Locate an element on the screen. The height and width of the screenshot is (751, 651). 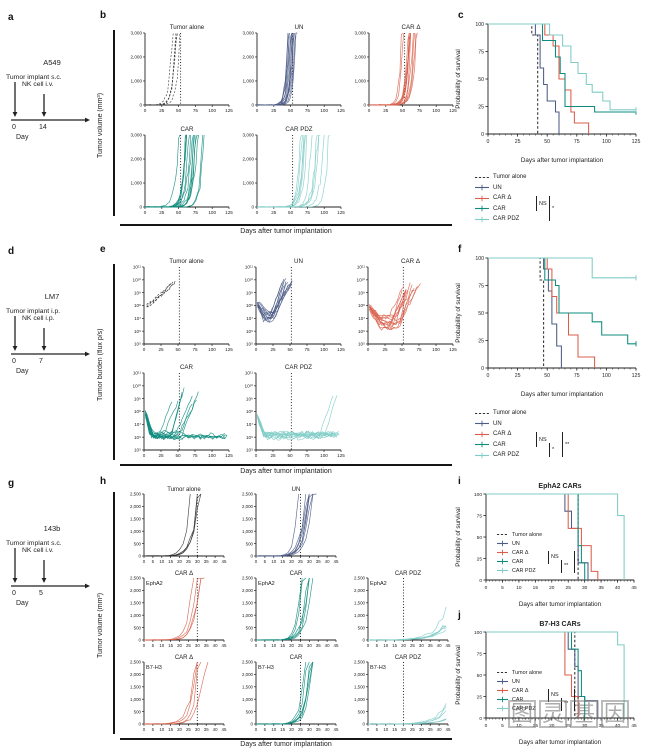
chart-b-car-delta: 0 25 50 75 100 125 0 1,000 2,000 3,000 CAR Δ is located at coordinates (400, 73).